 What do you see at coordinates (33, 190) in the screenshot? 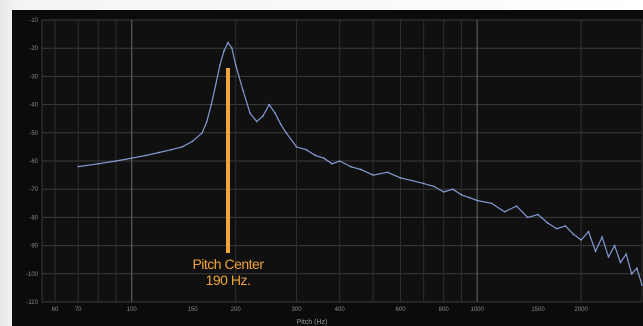
I see `y-tick-label: -70` at bounding box center [33, 190].